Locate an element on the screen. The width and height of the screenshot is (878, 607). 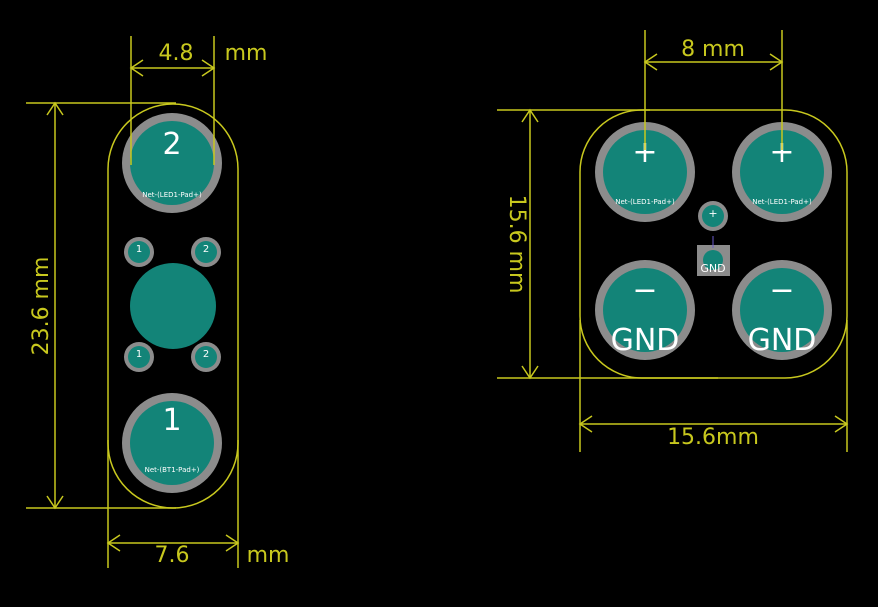
pad-net-label: Net-(BT1-Pad+) is located at coordinates (172, 470).